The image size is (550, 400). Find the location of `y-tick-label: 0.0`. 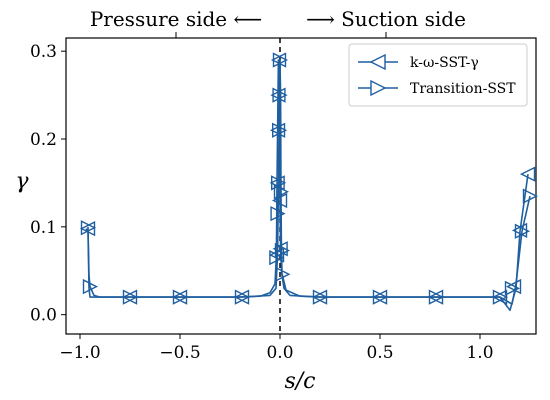

y-tick-label: 0.0 is located at coordinates (43, 316).